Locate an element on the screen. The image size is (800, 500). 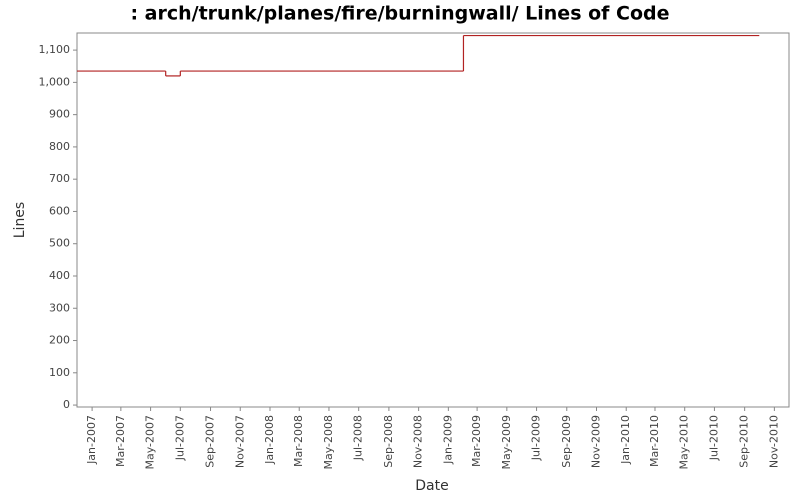
x-tick-label: Jul-2007 is located at coordinates (179, 438).